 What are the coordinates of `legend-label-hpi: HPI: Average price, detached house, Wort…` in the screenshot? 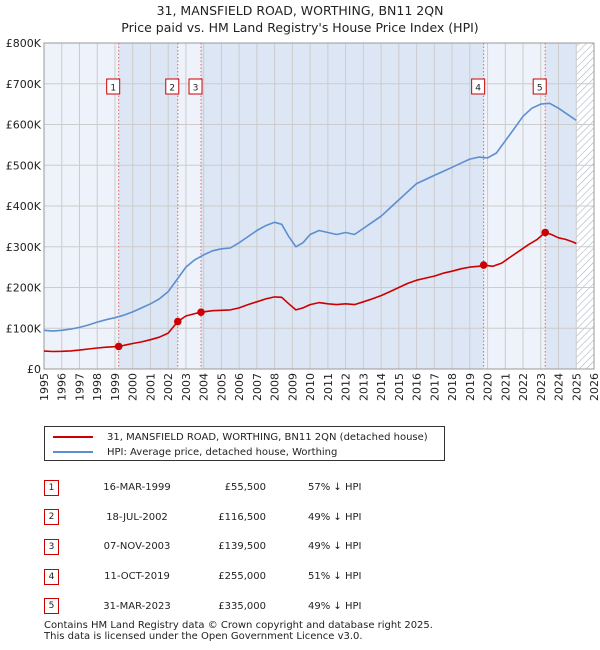 It's located at (222, 452).